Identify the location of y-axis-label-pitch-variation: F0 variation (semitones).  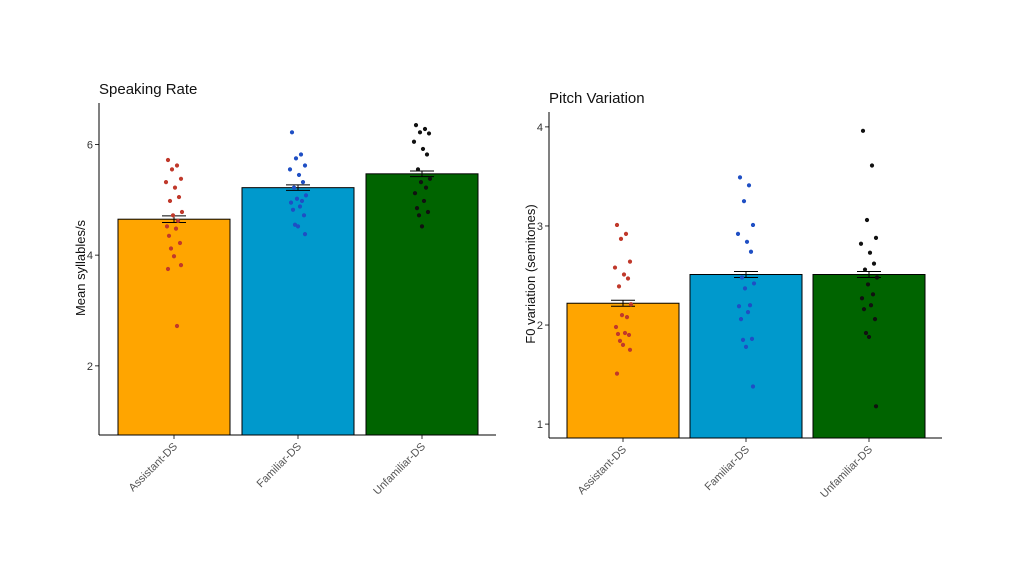
(530, 273).